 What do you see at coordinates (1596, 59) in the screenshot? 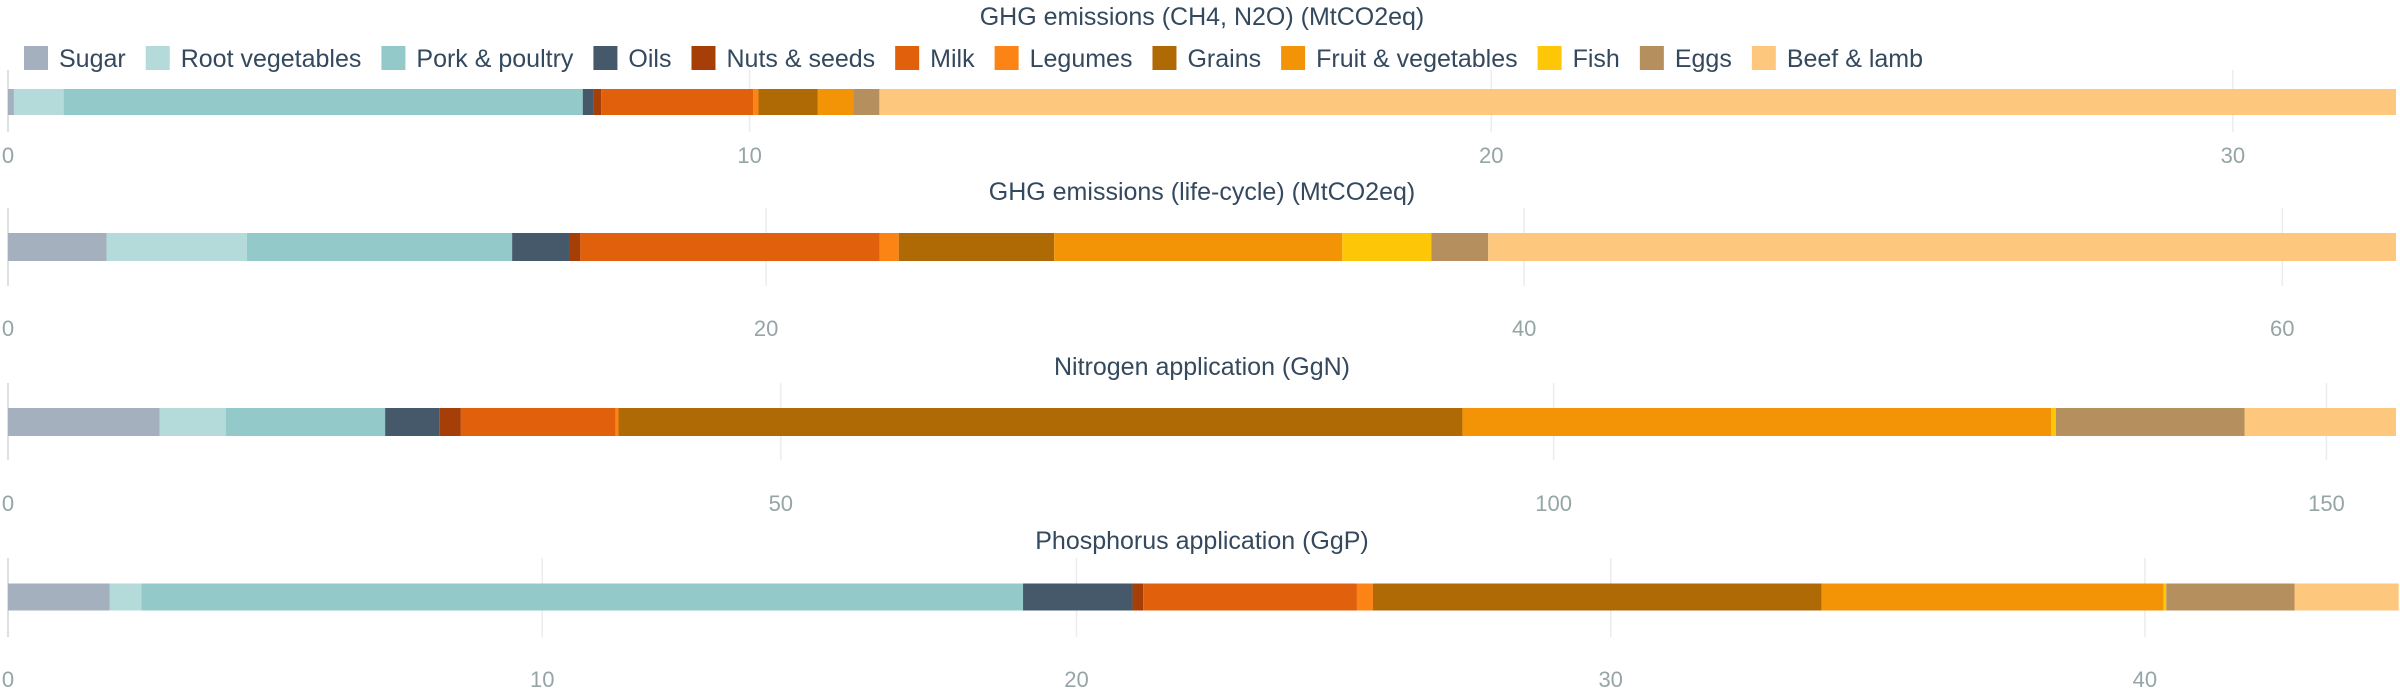
I see `legend-label: Fish` at bounding box center [1596, 59].